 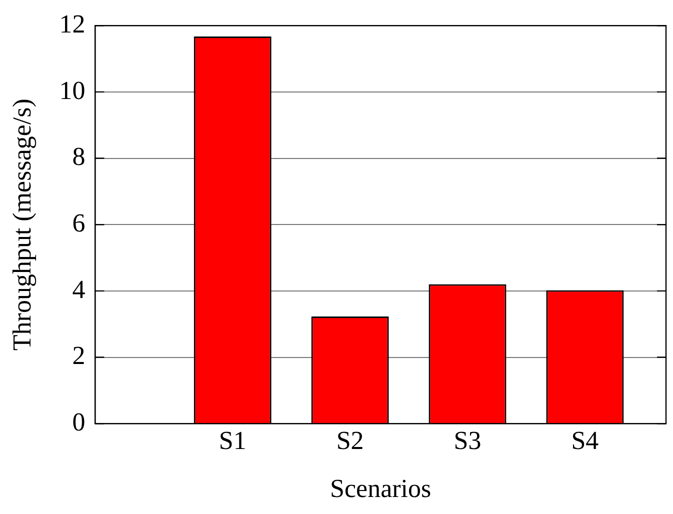 What do you see at coordinates (79, 223) in the screenshot?
I see `y-tick-label: 6` at bounding box center [79, 223].